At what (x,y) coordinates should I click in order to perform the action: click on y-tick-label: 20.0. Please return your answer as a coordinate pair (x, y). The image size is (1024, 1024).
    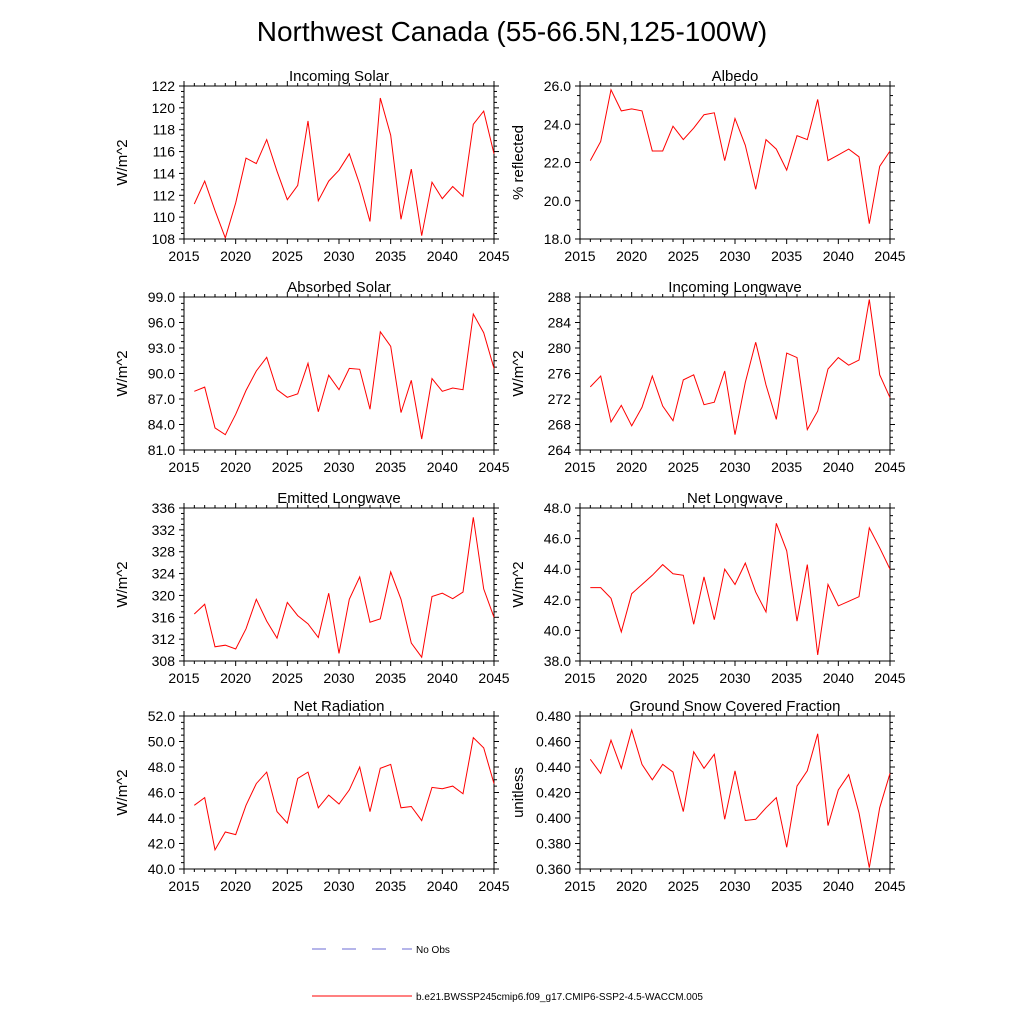
    Looking at the image, I should click on (557, 201).